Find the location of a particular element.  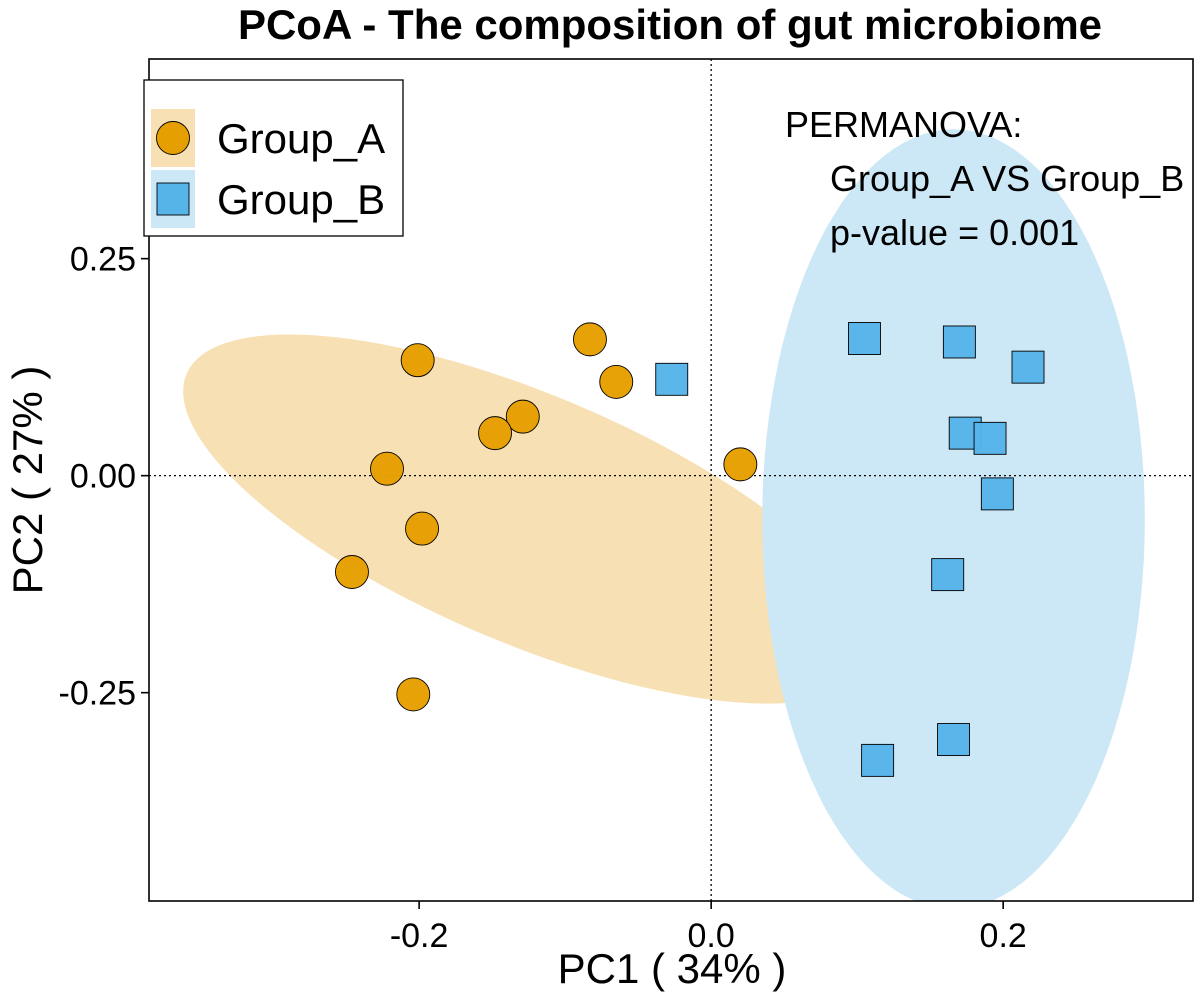

x-tick-label: -0.2 is located at coordinates (419, 936).